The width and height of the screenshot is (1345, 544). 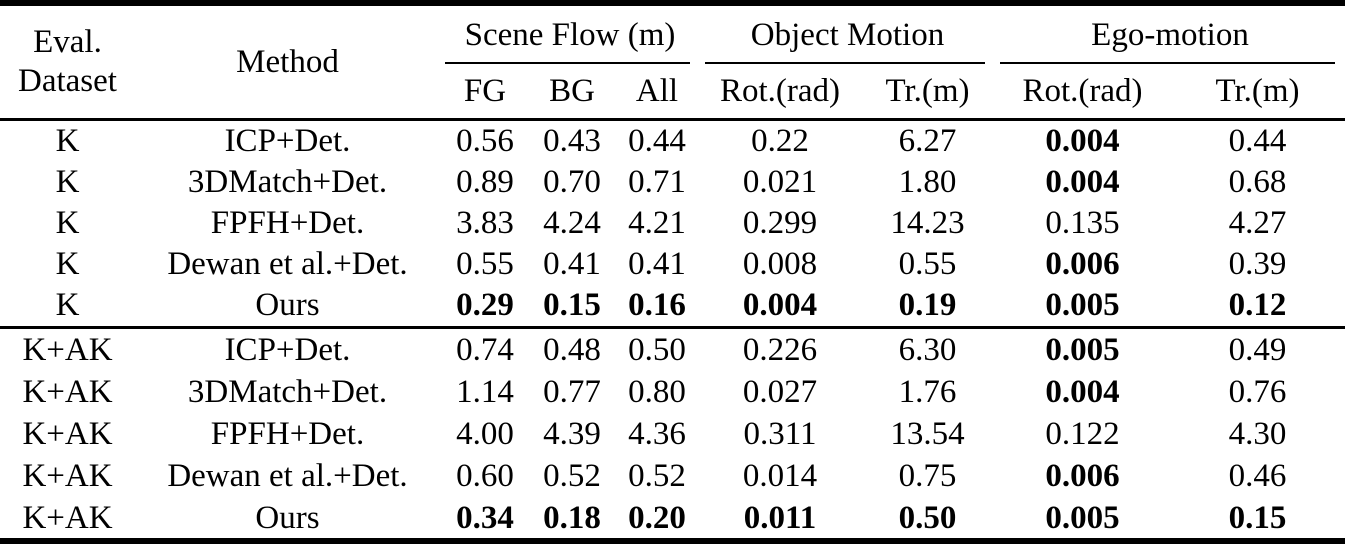 I want to click on cell-bg: 0.43, so click(x=572, y=141).